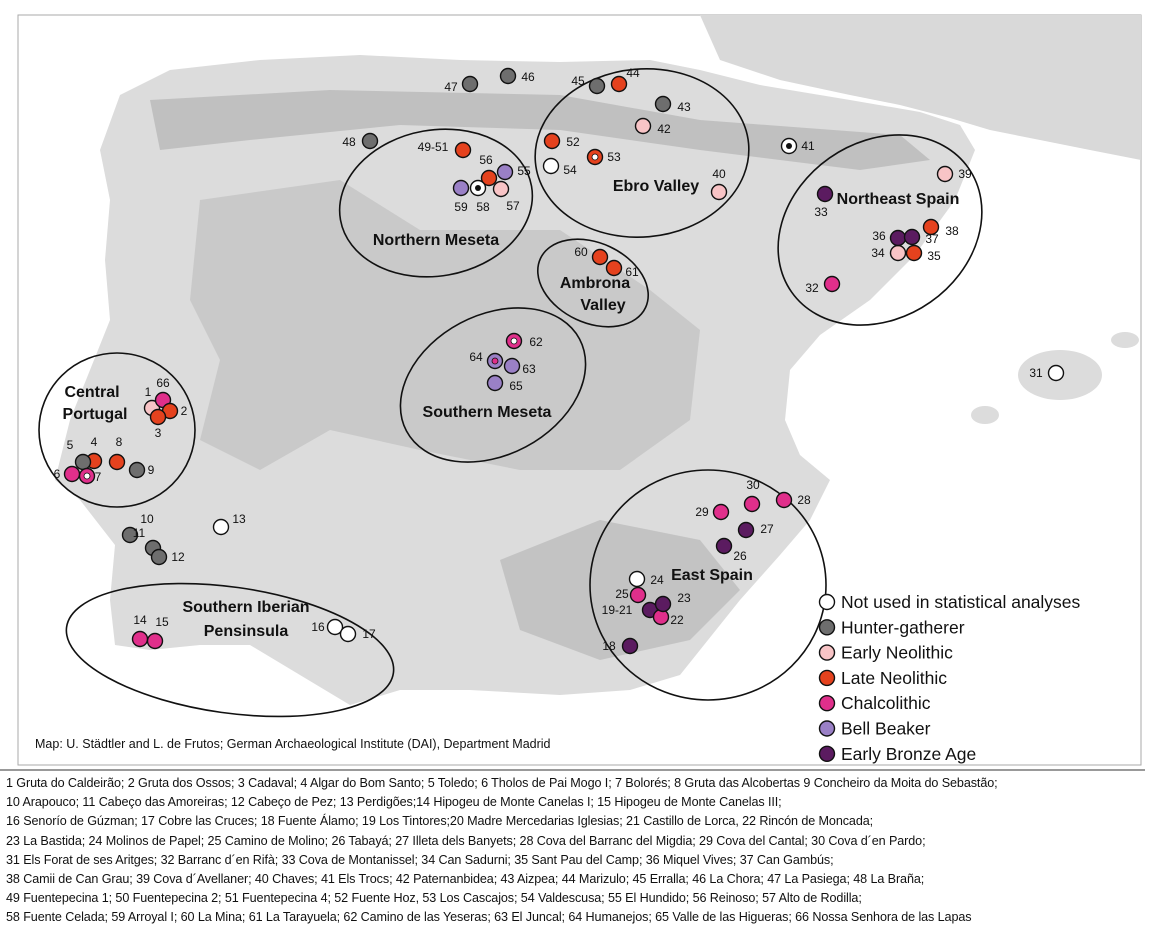 This screenshot has width=1173, height=933. I want to click on site-marker-59: 59, so click(461, 197).